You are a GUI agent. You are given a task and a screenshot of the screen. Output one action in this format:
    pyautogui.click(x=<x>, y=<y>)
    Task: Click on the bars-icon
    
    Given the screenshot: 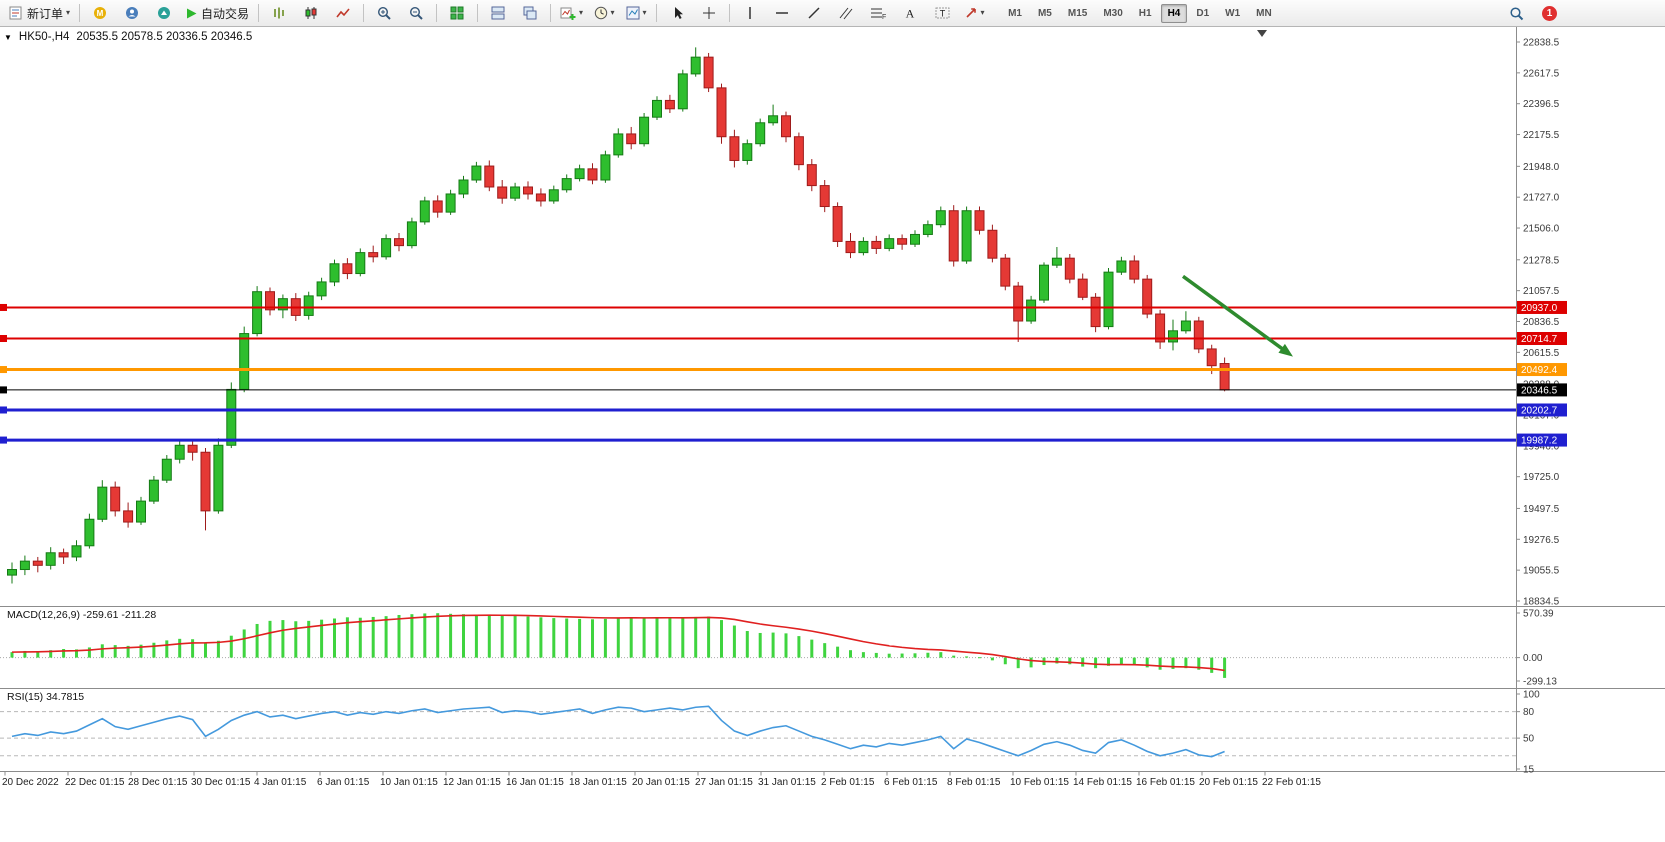 What is the action you would take?
    pyautogui.click(x=279, y=13)
    